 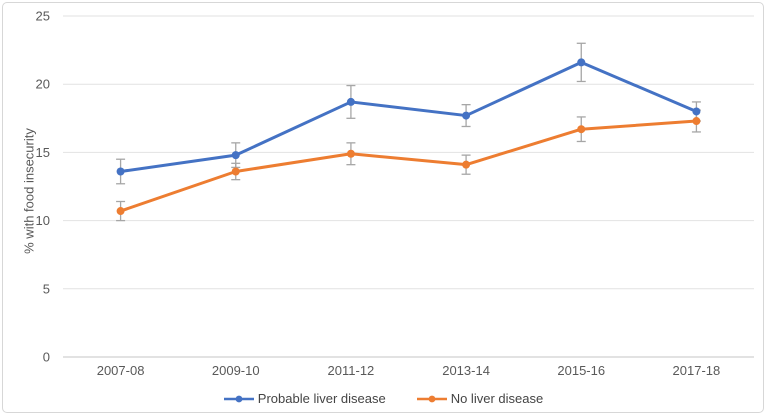 What do you see at coordinates (497, 398) in the screenshot?
I see `legend-label: No liver disease` at bounding box center [497, 398].